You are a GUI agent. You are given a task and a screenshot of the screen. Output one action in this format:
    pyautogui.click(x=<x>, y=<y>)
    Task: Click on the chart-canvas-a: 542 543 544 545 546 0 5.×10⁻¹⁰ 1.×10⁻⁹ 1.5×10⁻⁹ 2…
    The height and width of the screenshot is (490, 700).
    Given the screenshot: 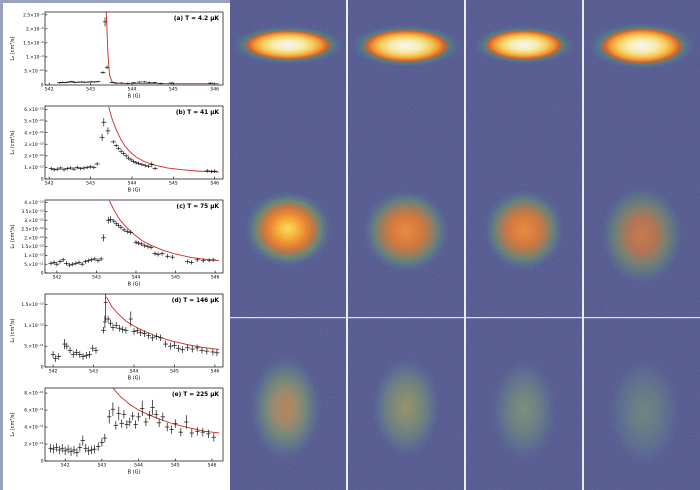 What is the action you would take?
    pyautogui.click(x=117, y=55)
    